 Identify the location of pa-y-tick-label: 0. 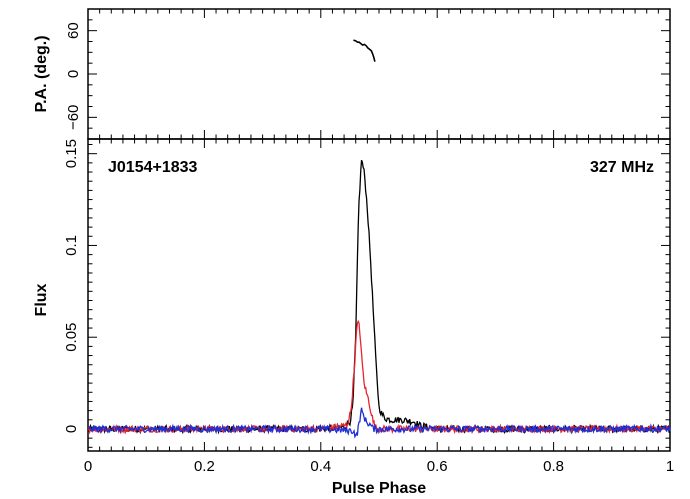
(73, 74).